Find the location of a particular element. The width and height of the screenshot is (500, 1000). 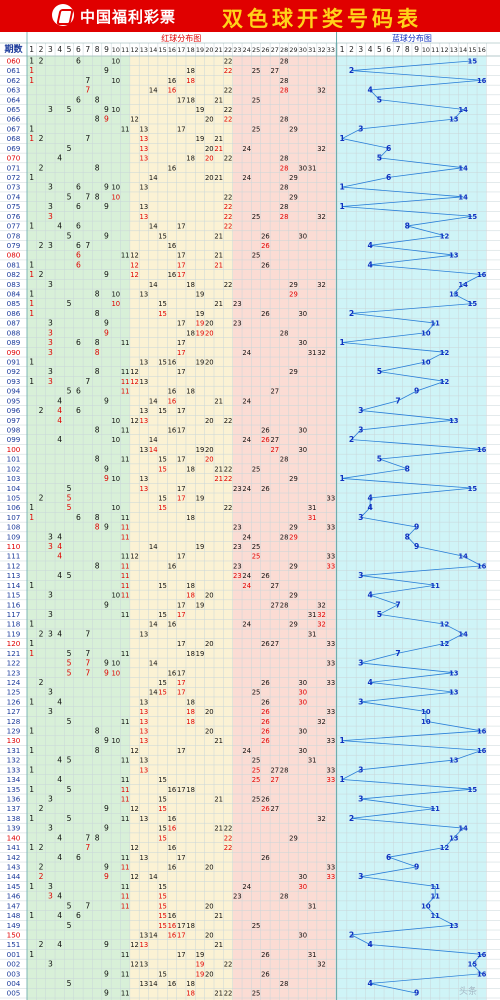

red-ball-number: 17 is located at coordinates (181, 265).